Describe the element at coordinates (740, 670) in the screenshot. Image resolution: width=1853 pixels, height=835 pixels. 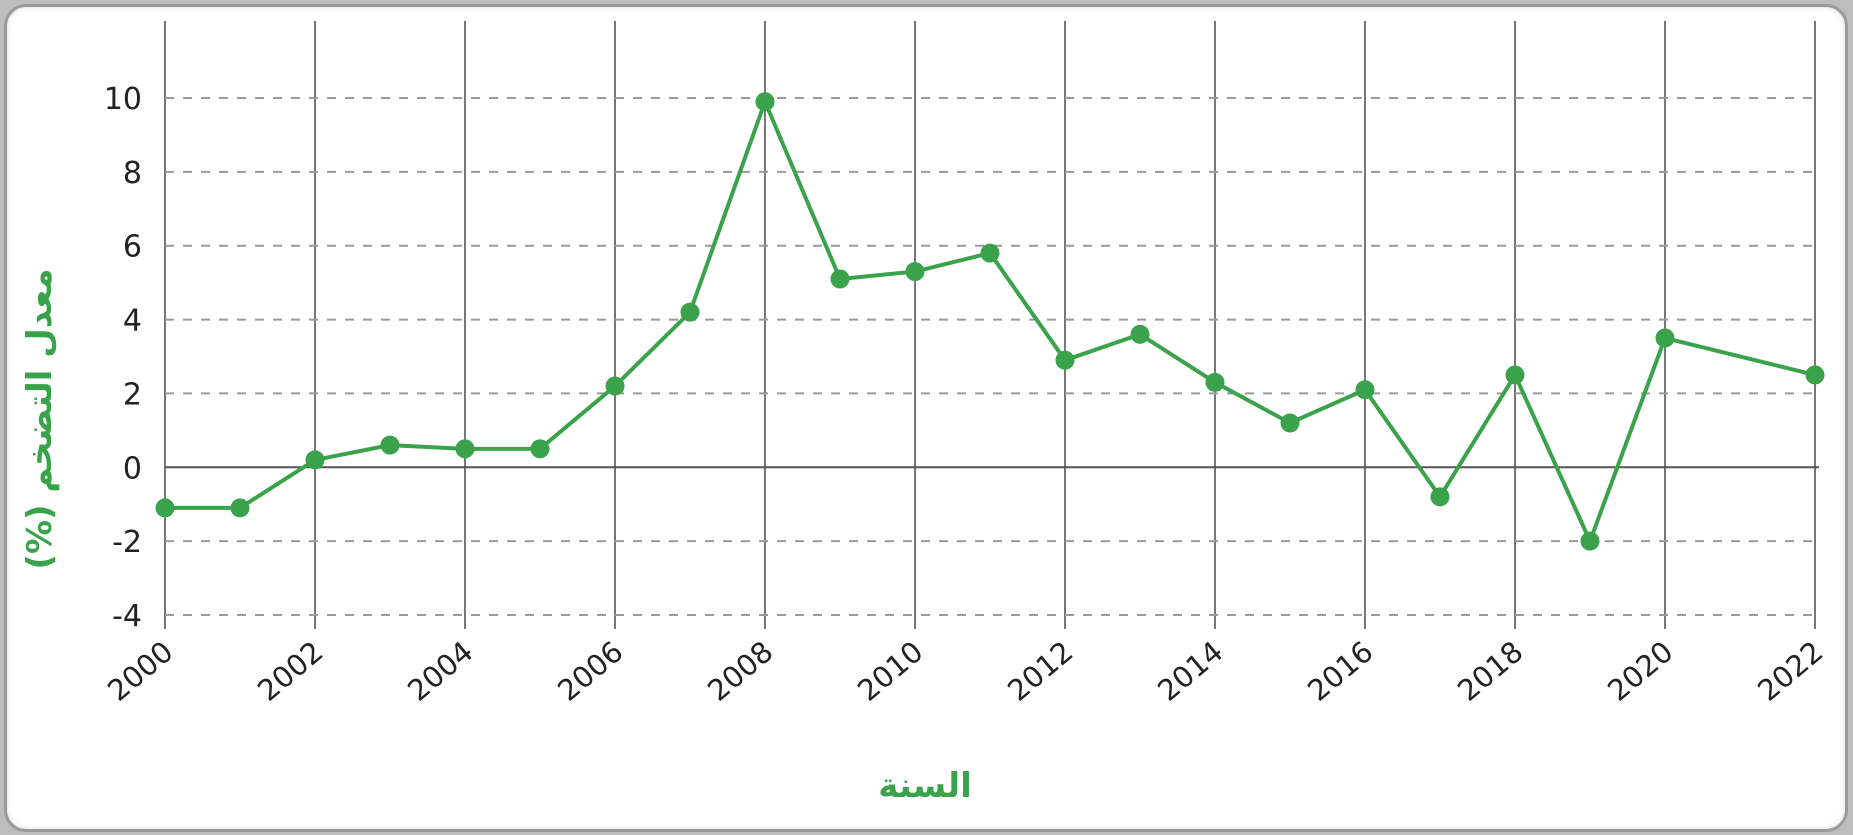
I see `x-tick-label: 2008` at that location.